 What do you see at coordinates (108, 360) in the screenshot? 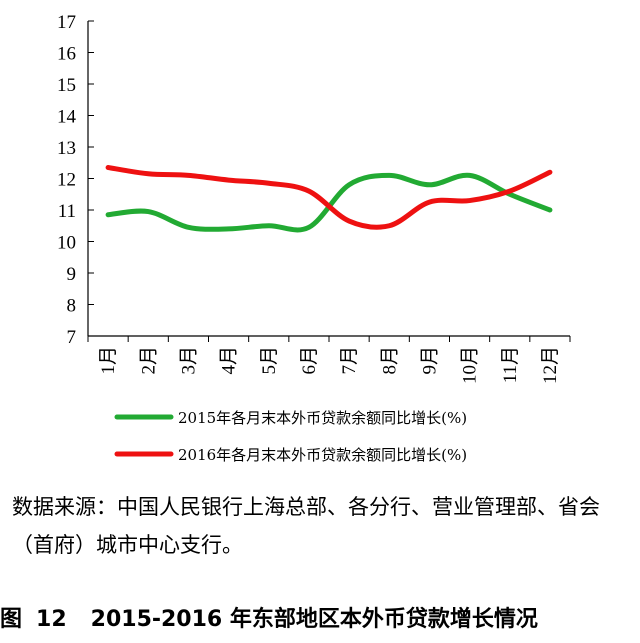
I see `x-tick-label: 1月` at bounding box center [108, 360].